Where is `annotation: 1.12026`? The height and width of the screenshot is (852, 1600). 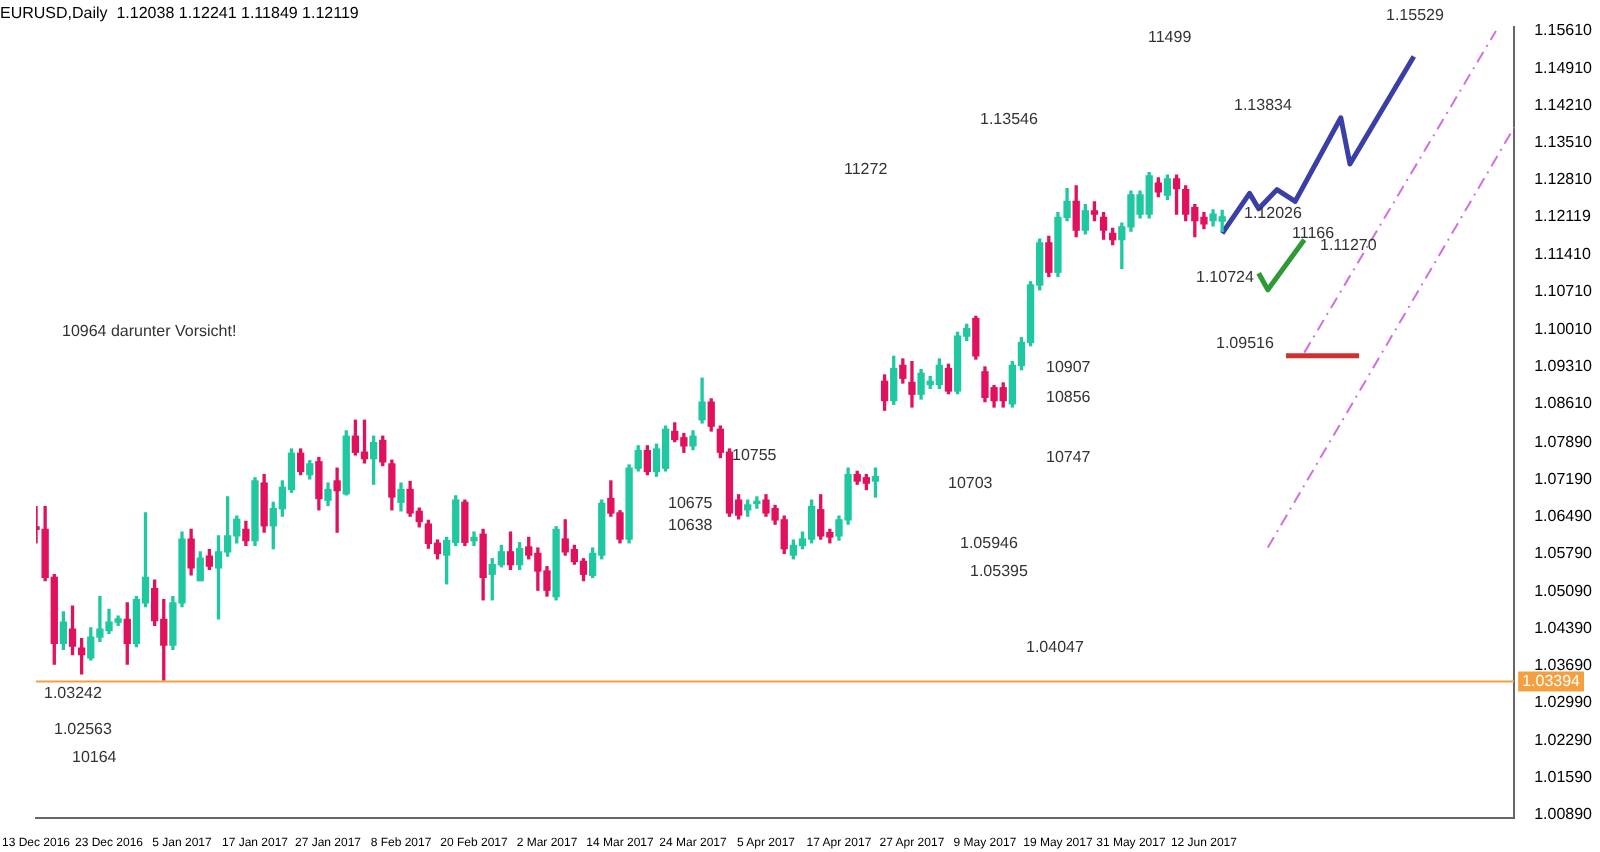
annotation: 1.12026 is located at coordinates (1273, 213).